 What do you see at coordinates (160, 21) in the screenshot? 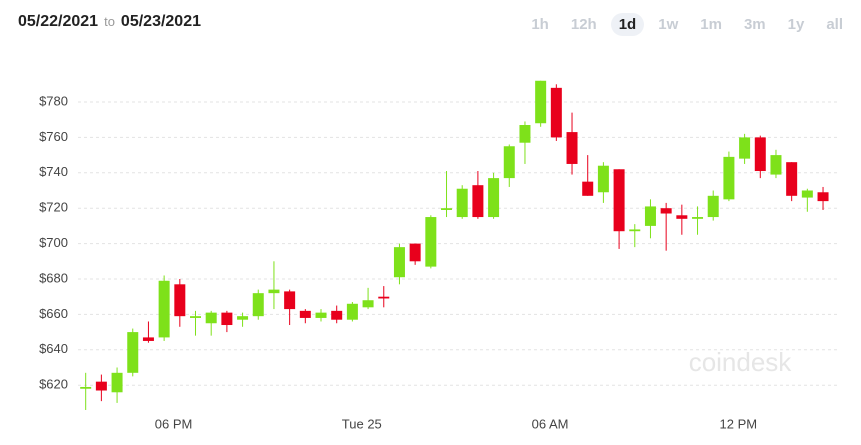
I see `date-to: 05/23/2021` at bounding box center [160, 21].